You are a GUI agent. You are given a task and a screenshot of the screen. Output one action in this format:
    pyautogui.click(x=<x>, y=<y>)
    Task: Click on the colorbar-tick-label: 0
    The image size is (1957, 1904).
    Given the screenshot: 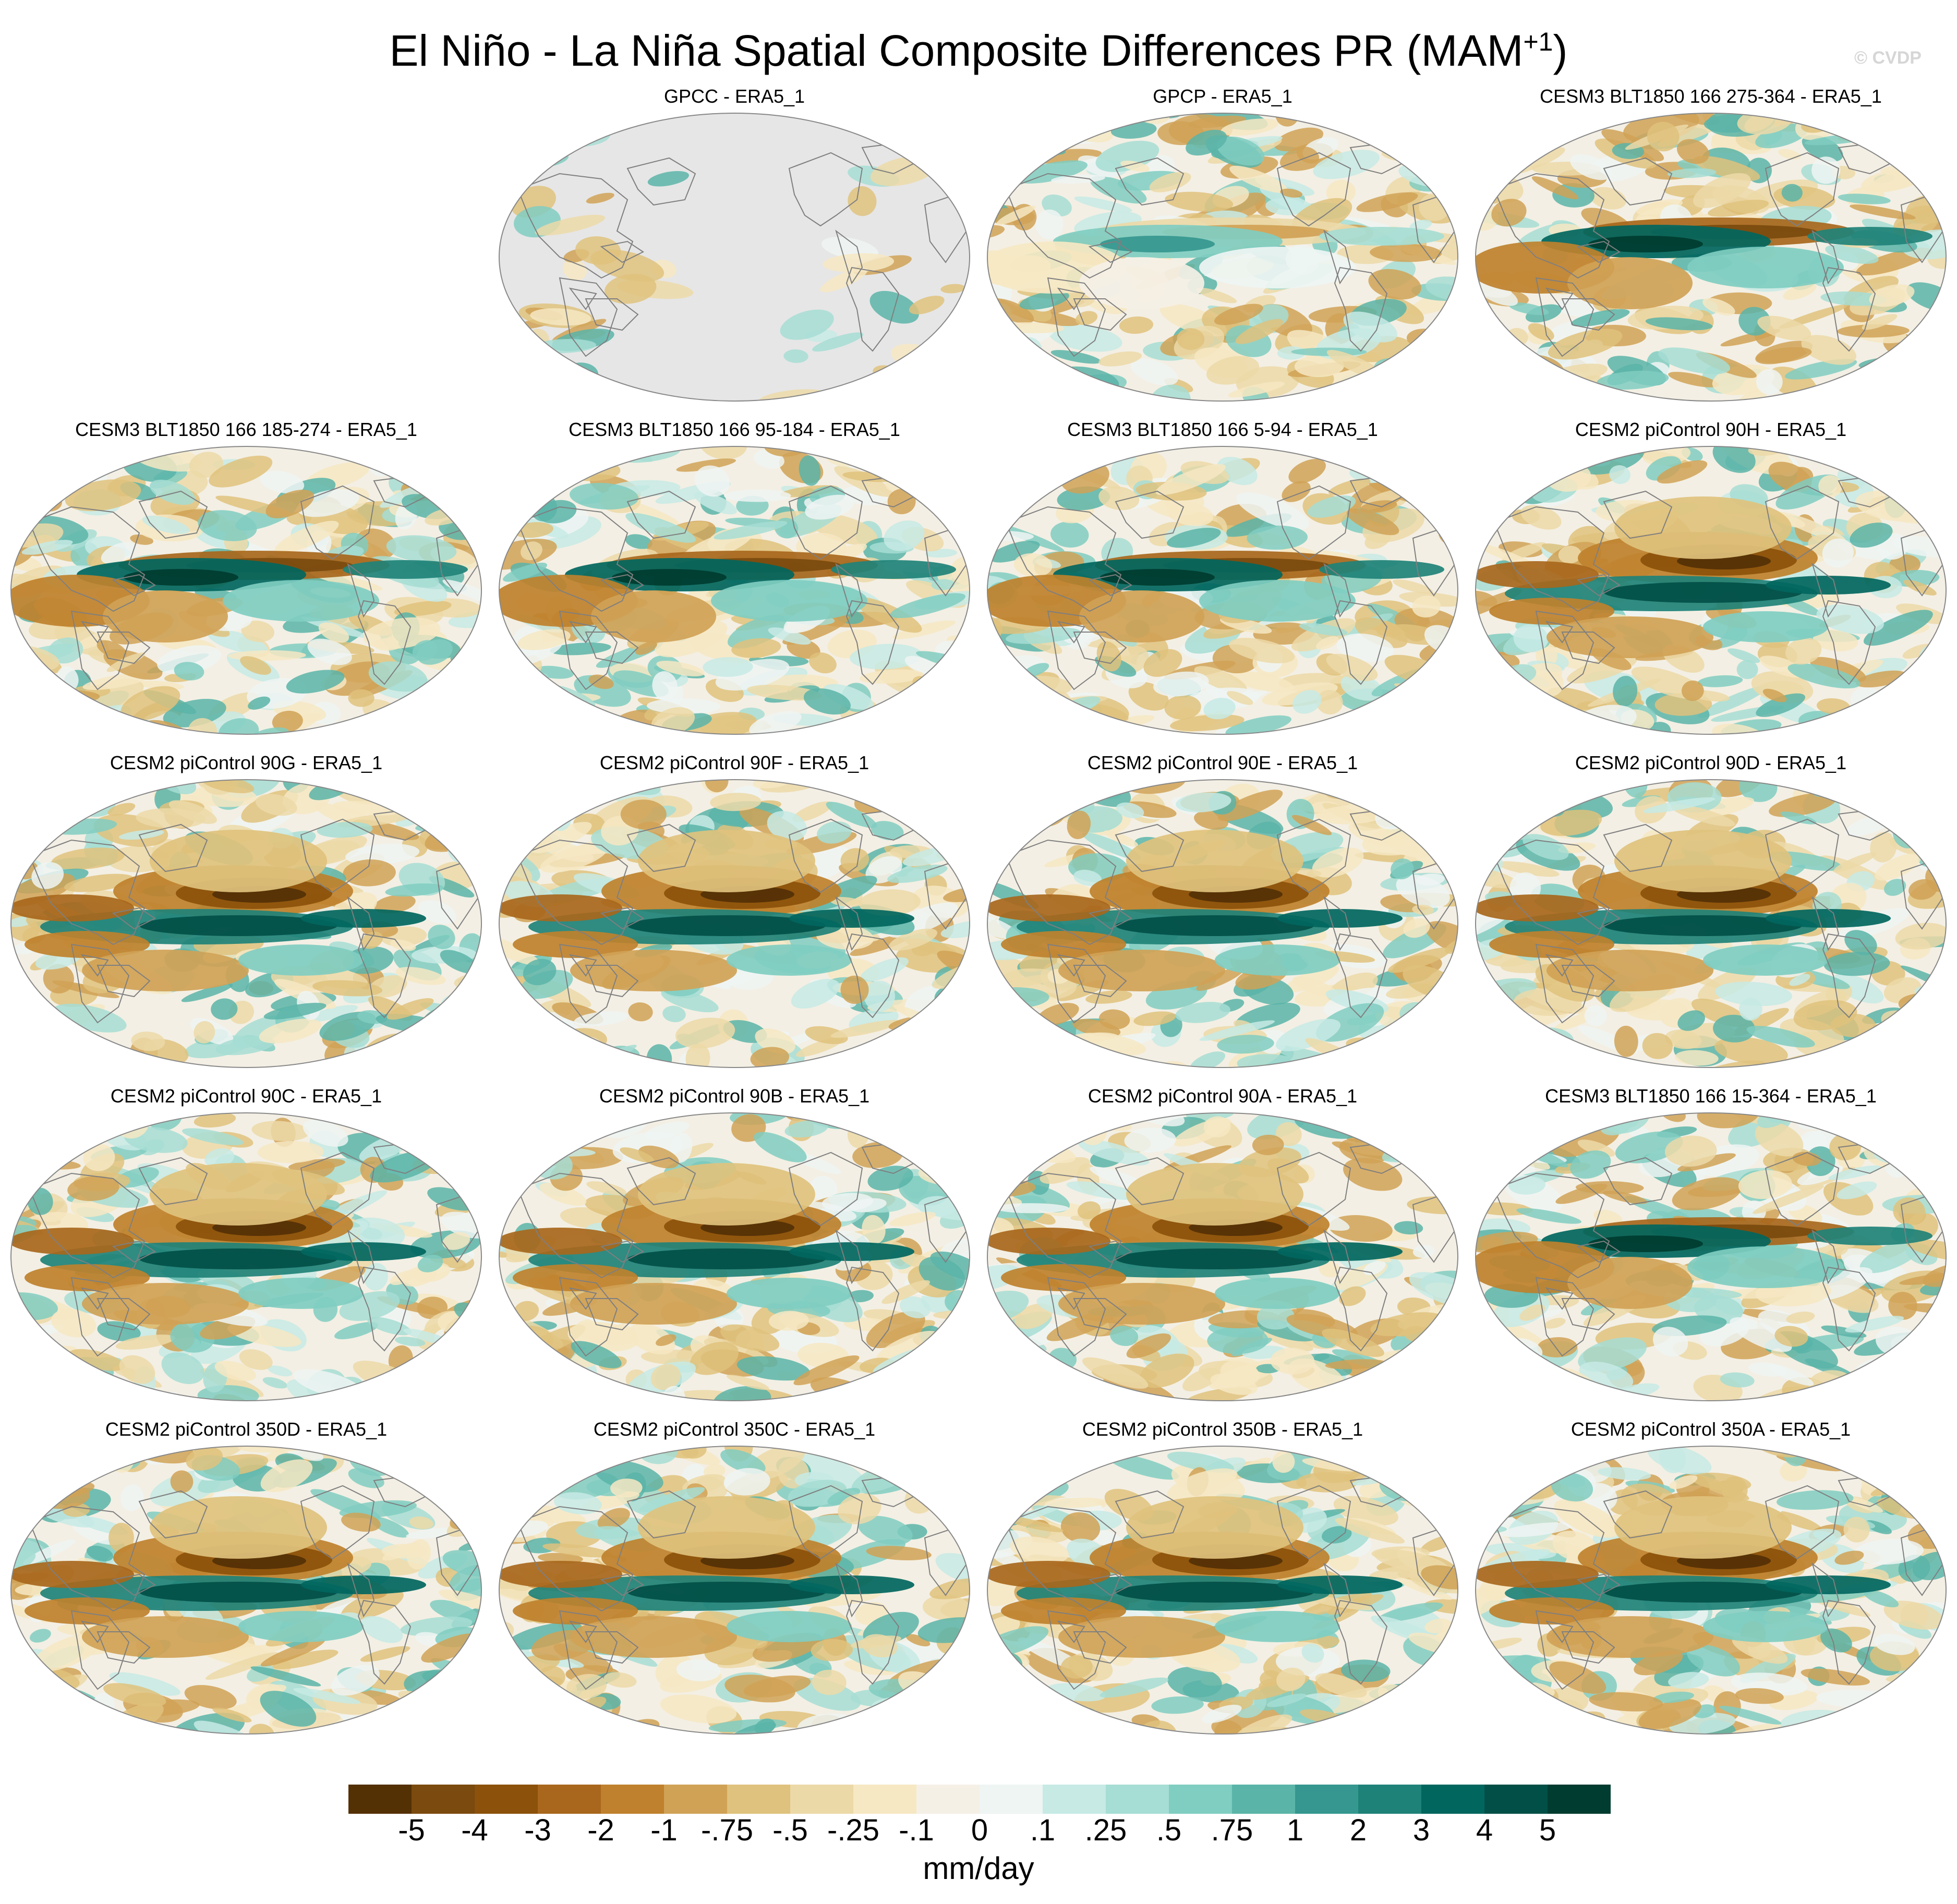 What is the action you would take?
    pyautogui.click(x=979, y=1830)
    